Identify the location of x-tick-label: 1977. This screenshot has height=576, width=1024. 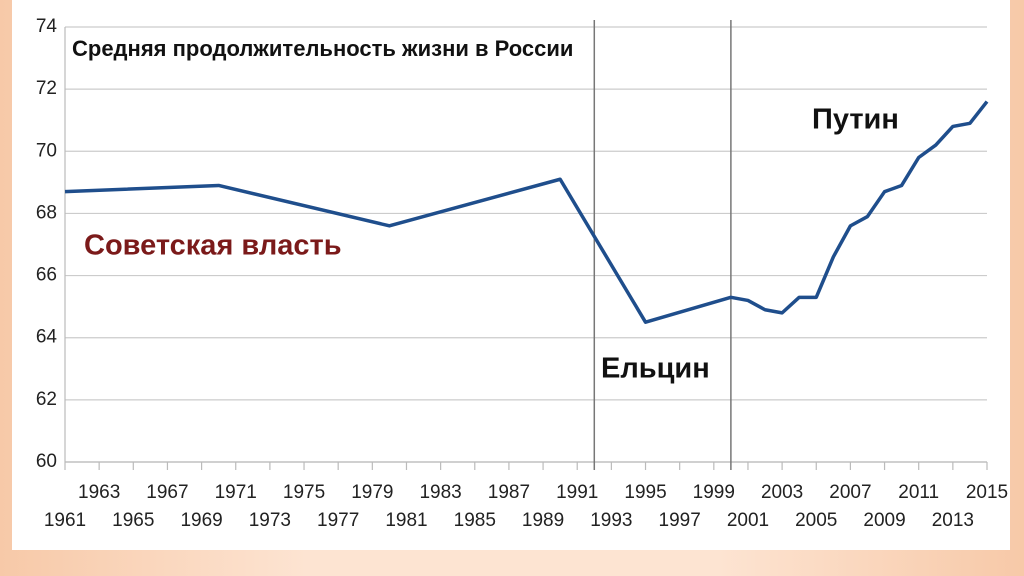
(338, 520).